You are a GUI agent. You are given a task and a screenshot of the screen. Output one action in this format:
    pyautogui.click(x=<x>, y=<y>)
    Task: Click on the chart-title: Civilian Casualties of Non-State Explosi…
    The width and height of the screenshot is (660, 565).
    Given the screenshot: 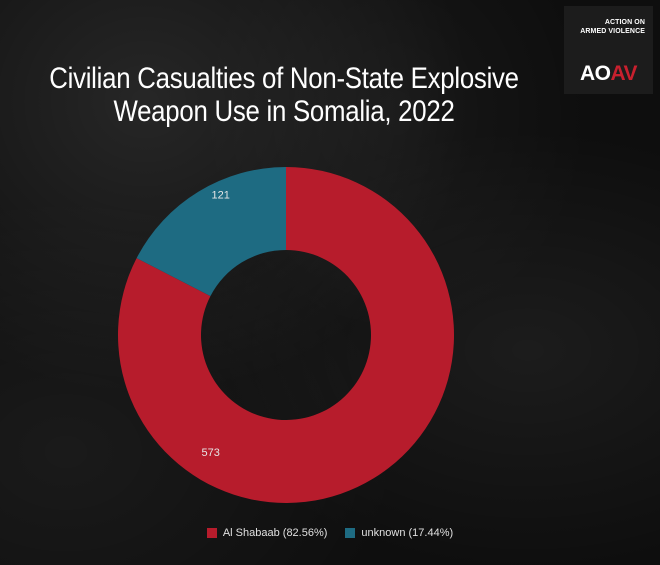 What is the action you would take?
    pyautogui.click(x=284, y=95)
    